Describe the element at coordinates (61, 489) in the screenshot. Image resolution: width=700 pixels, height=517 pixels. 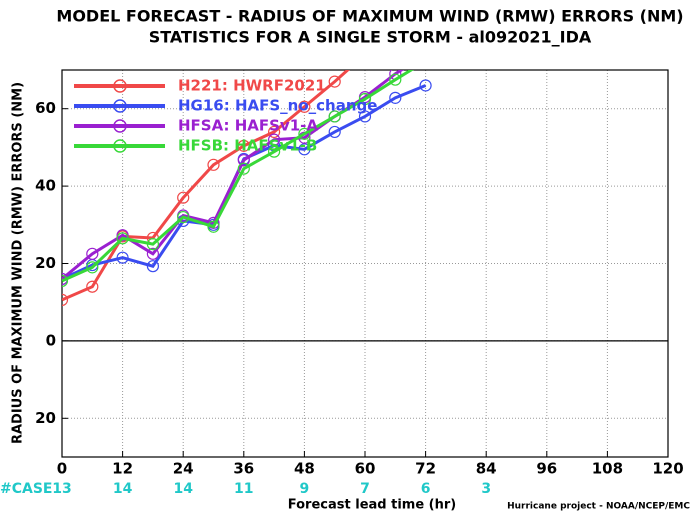
I see `case-count: 13` at that location.